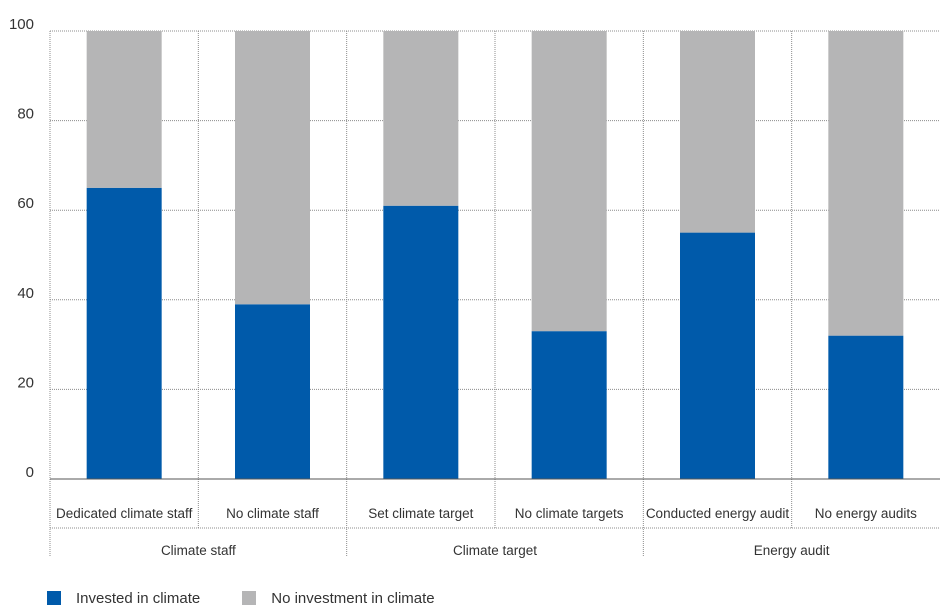 The image size is (940, 611). I want to click on y-tick-label-60: 60, so click(25, 203).